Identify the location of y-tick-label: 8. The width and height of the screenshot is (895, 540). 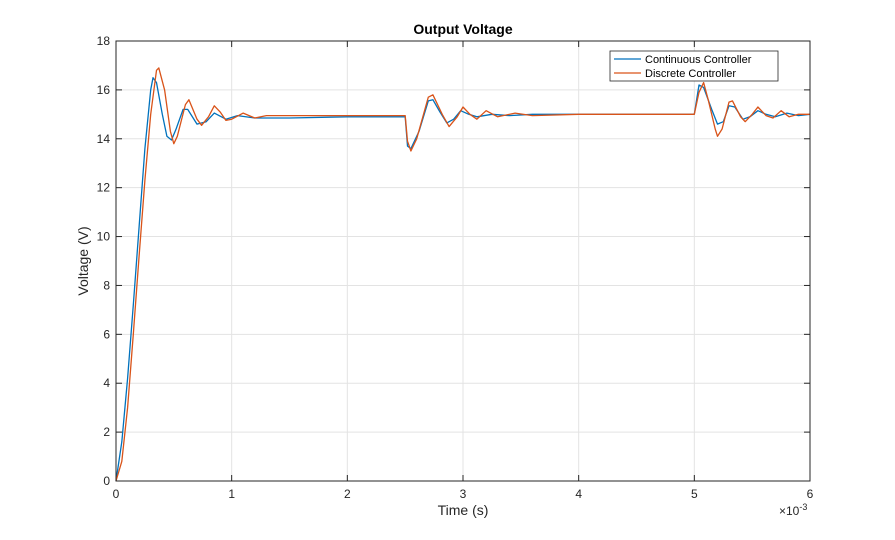
(106, 285).